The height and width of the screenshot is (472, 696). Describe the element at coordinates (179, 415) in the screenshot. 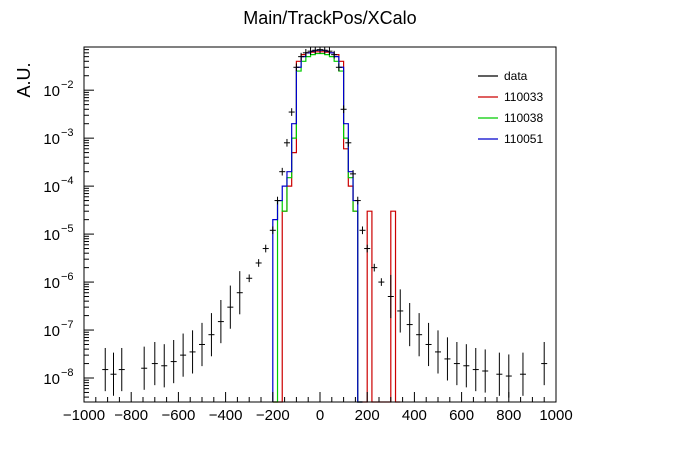

I see `x-tick-label: −600` at that location.